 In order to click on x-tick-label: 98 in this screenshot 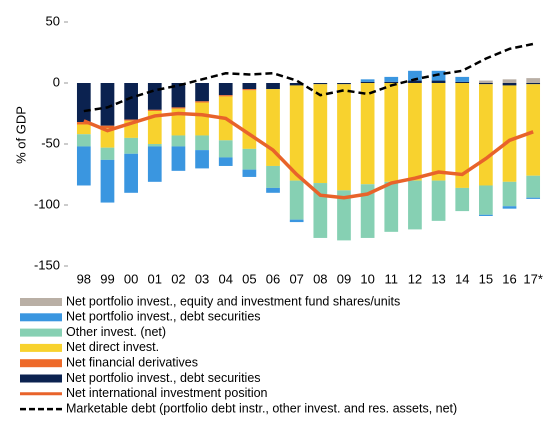, I will do `click(84, 278)`.